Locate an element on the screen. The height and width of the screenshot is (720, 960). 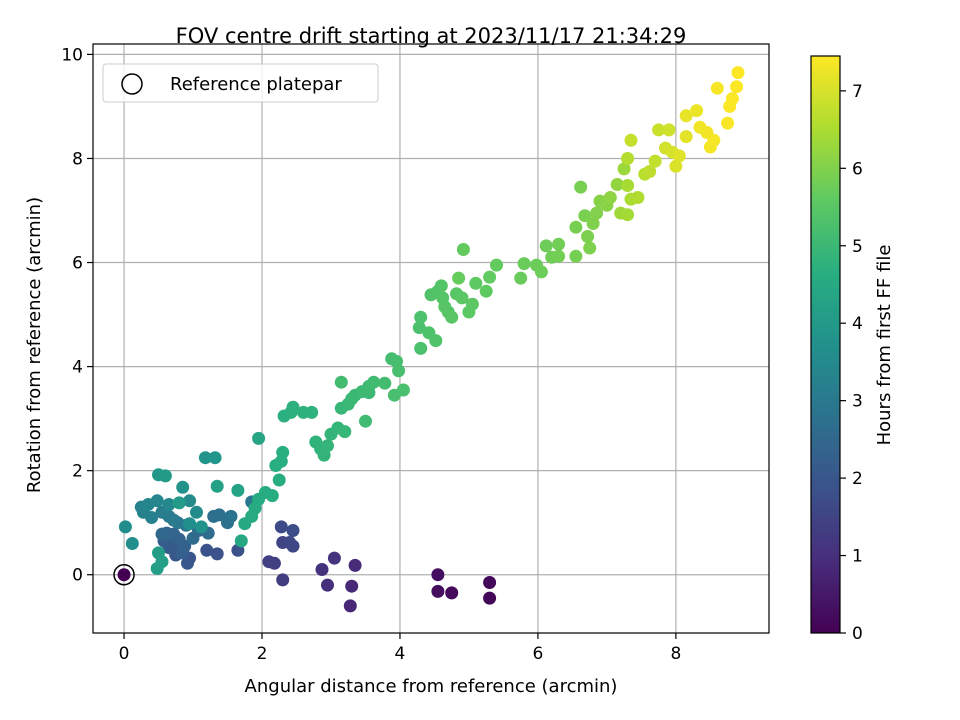
x-tick-label: 4 is located at coordinates (400, 654).